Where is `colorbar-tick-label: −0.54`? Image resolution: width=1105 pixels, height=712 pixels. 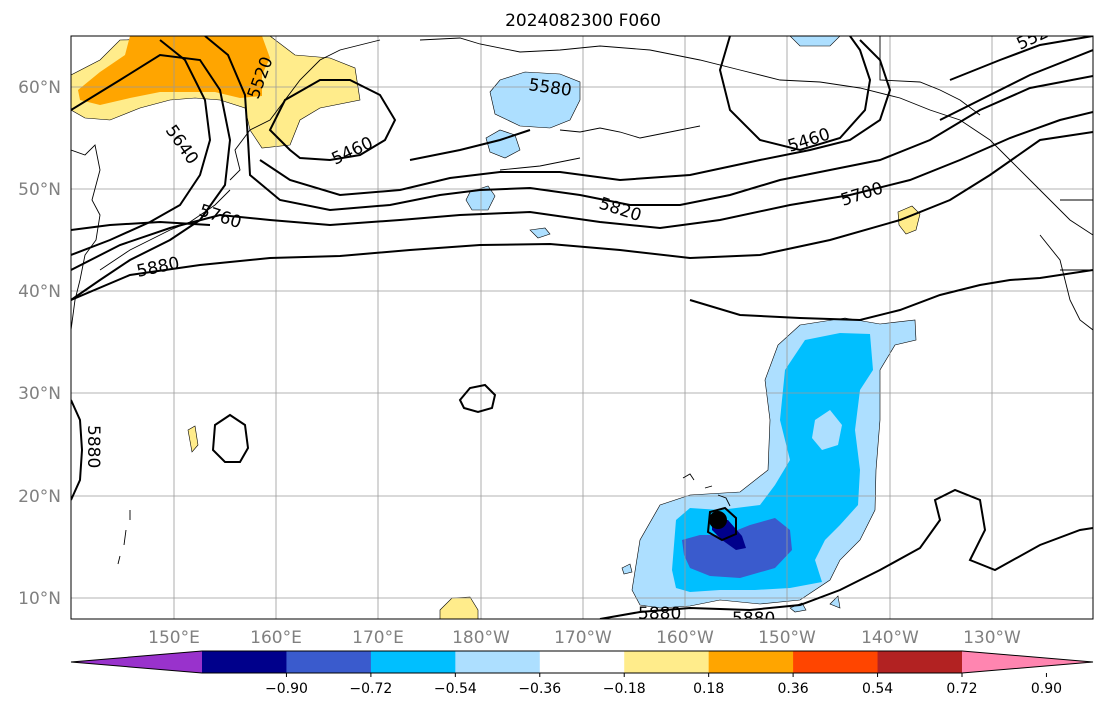 colorbar-tick-label: −0.54 is located at coordinates (455, 689).